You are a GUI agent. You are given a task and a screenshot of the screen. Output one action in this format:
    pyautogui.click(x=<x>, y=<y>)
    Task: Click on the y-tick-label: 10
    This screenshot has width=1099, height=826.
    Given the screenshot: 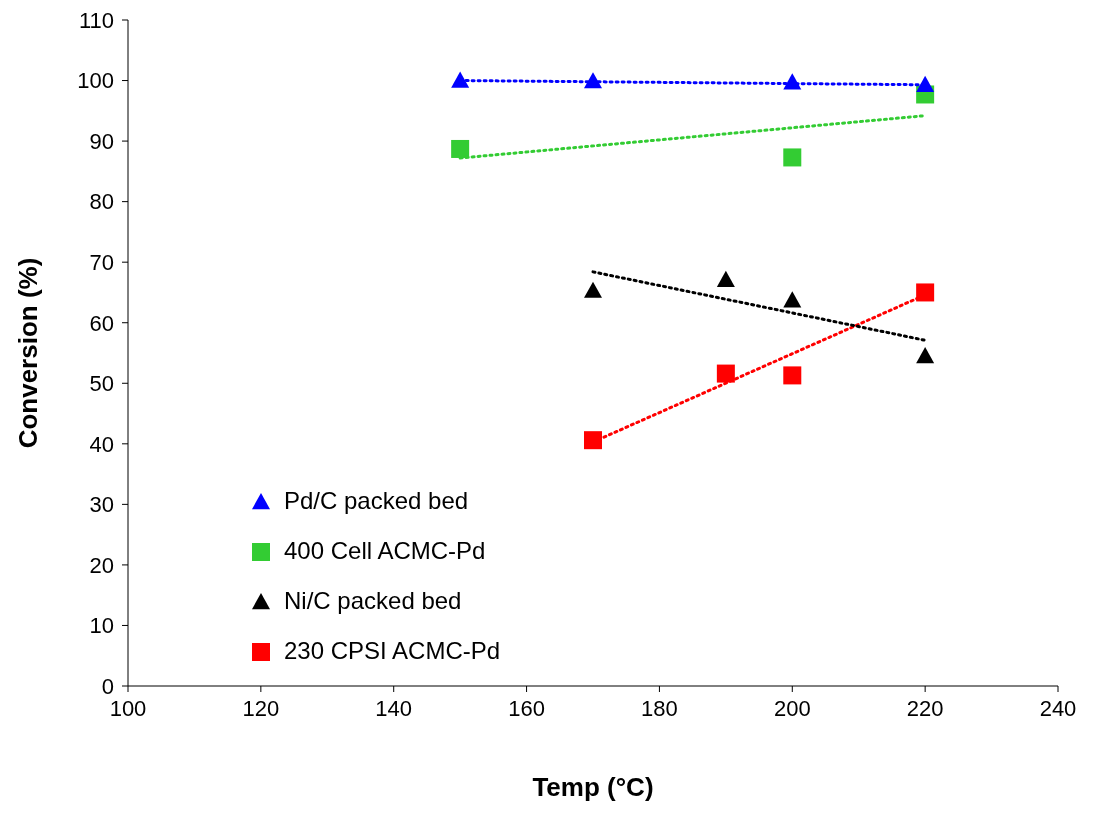 What is the action you would take?
    pyautogui.click(x=101, y=626)
    